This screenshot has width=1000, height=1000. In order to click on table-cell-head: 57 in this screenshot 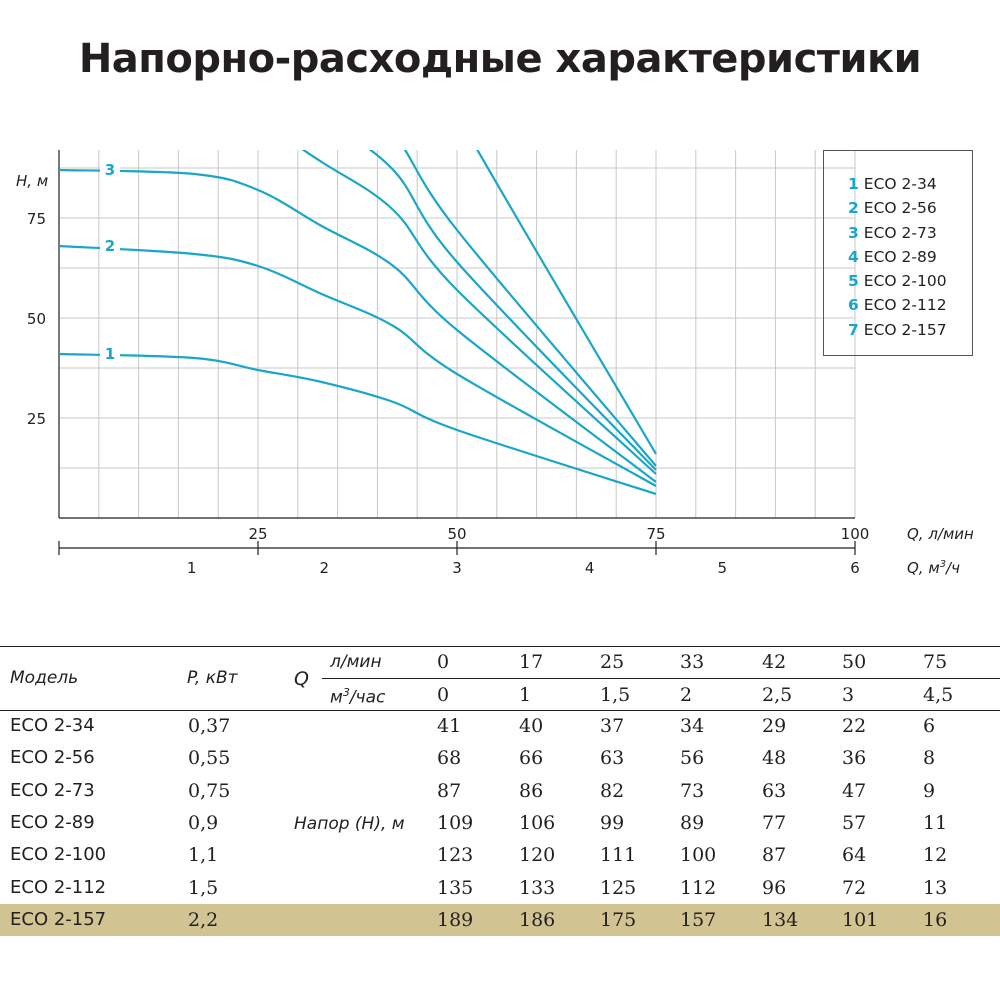, I will do `click(854, 822)`.